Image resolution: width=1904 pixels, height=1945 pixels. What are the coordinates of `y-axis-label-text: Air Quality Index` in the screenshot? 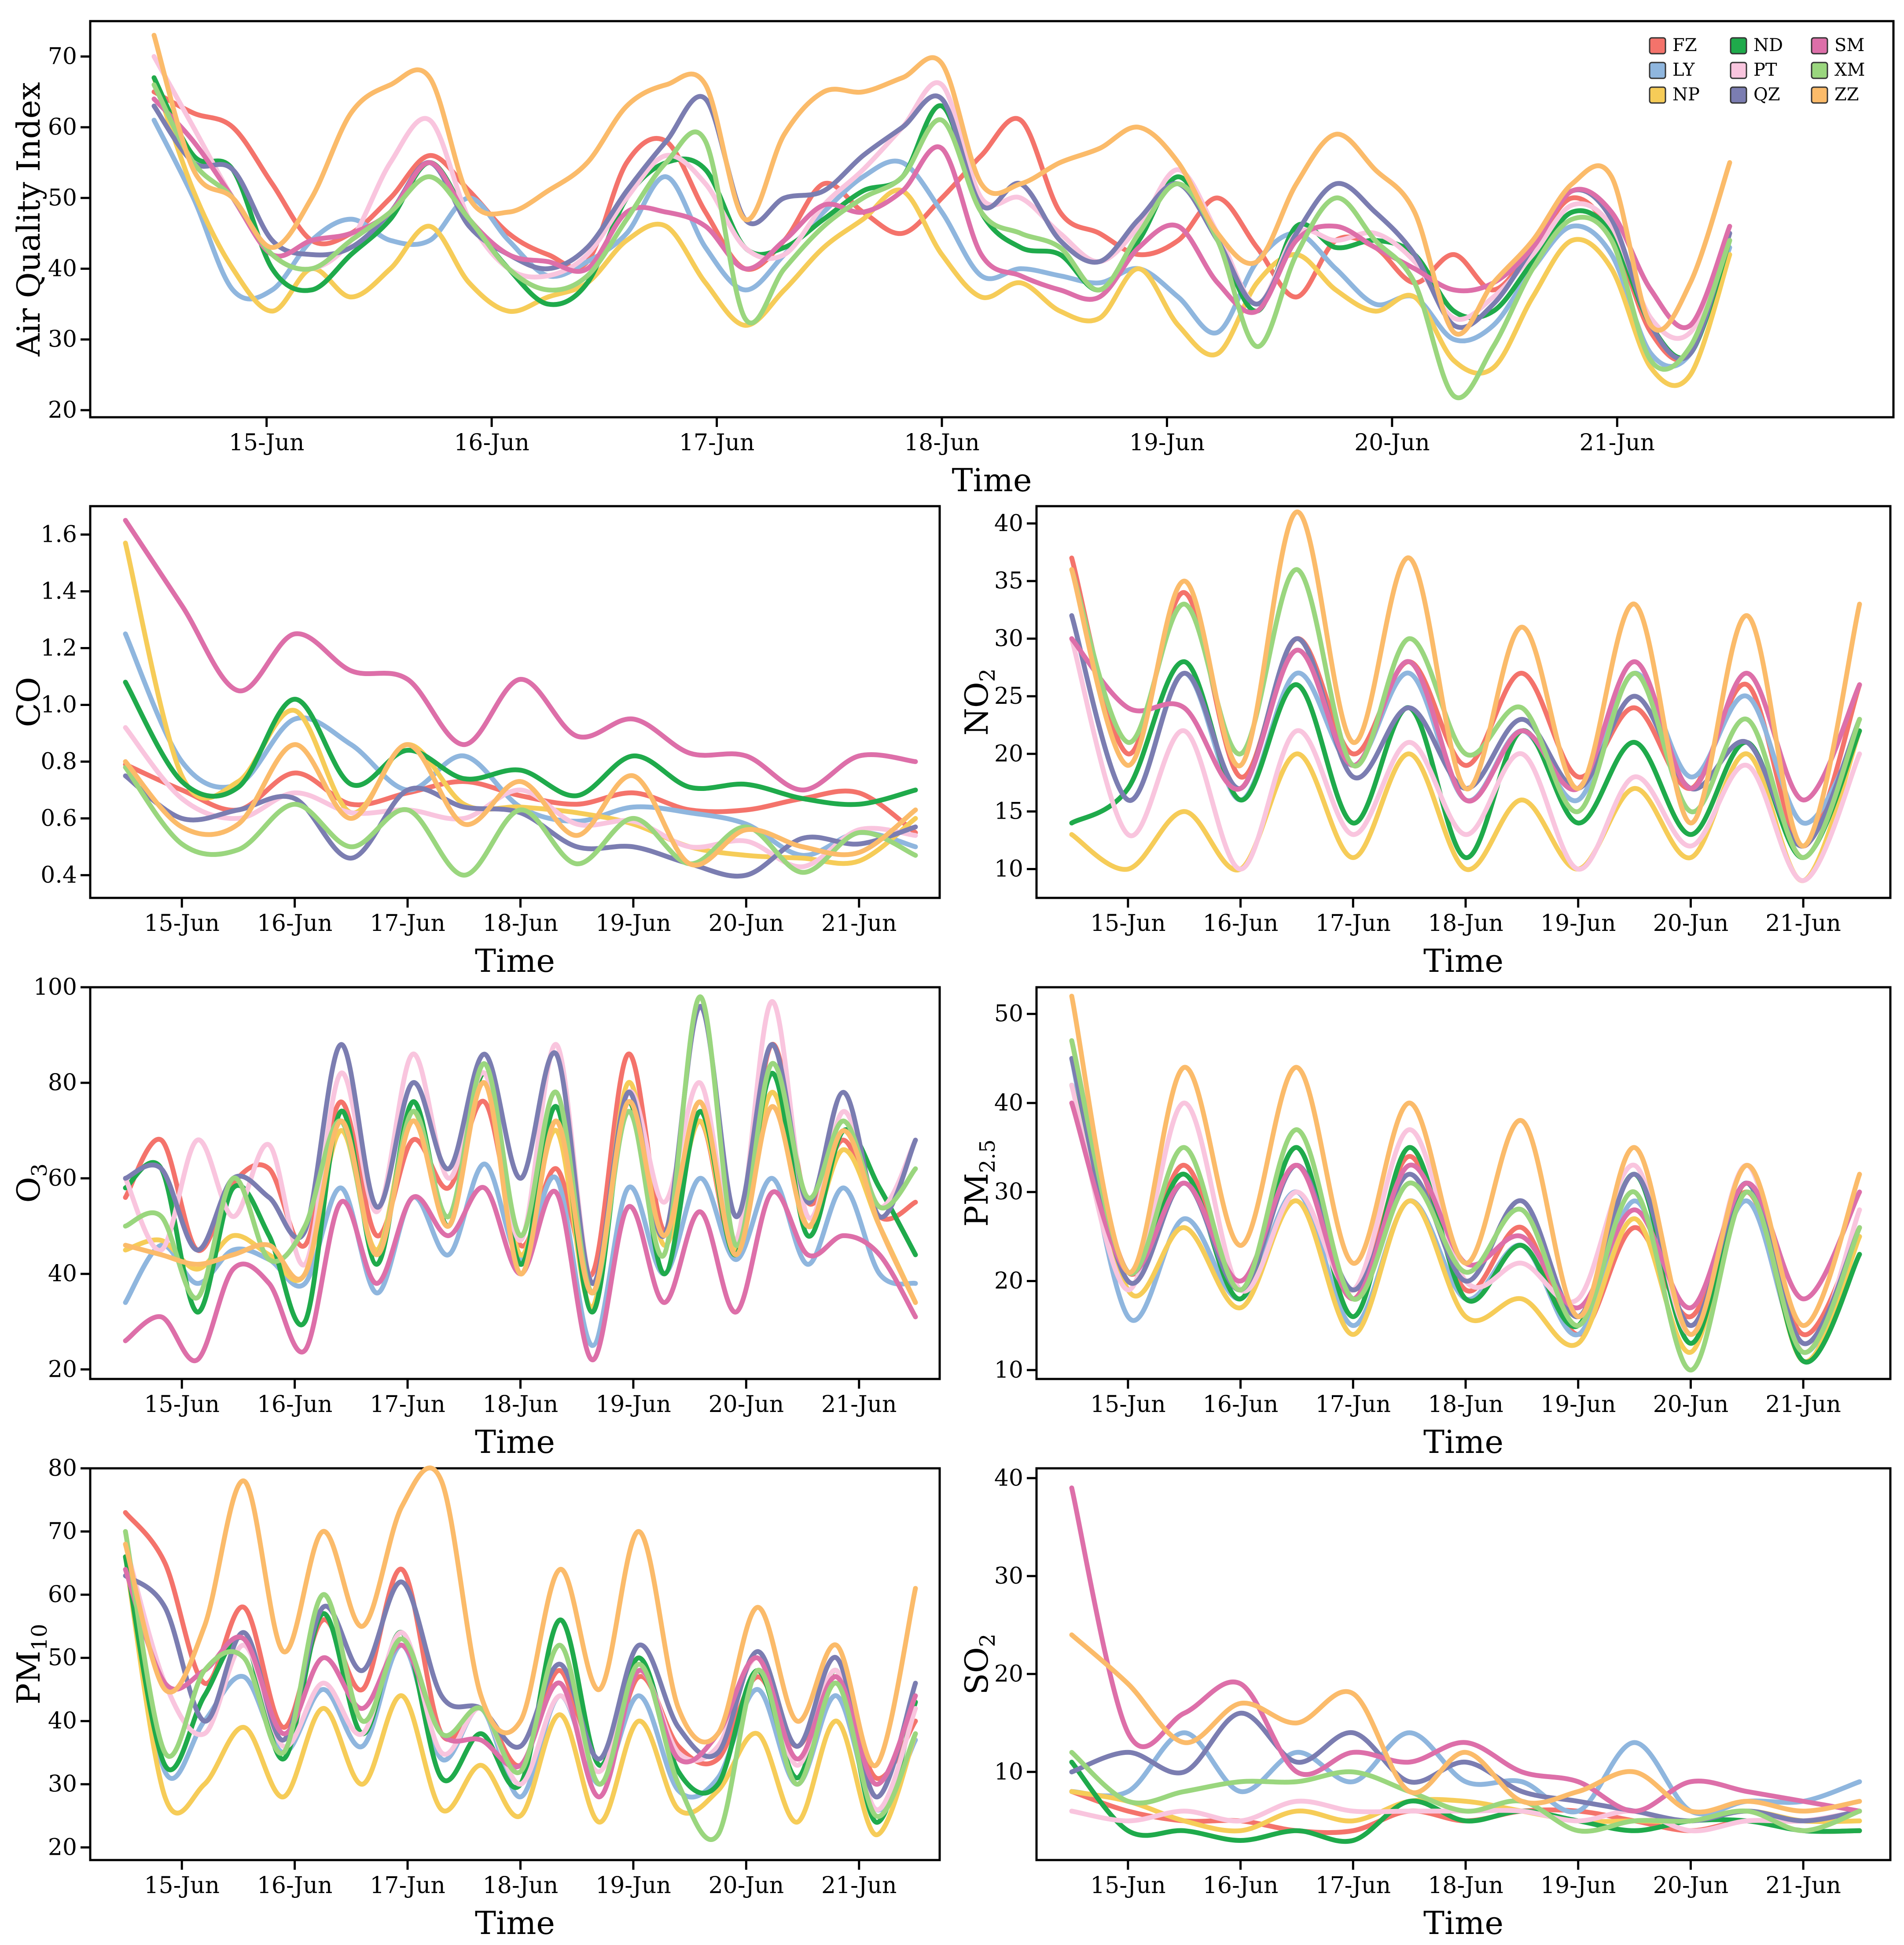 It's located at (28, 219).